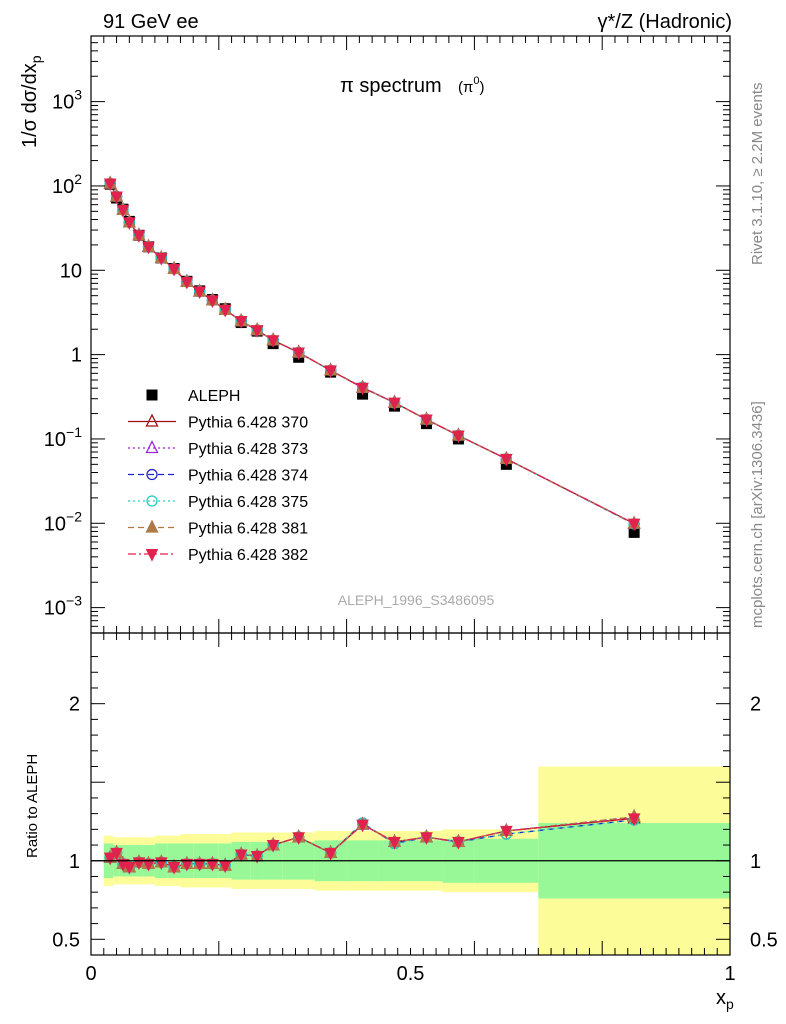  Describe the element at coordinates (67, 184) in the screenshot. I see `y-tick-label-top: 10²` at that location.